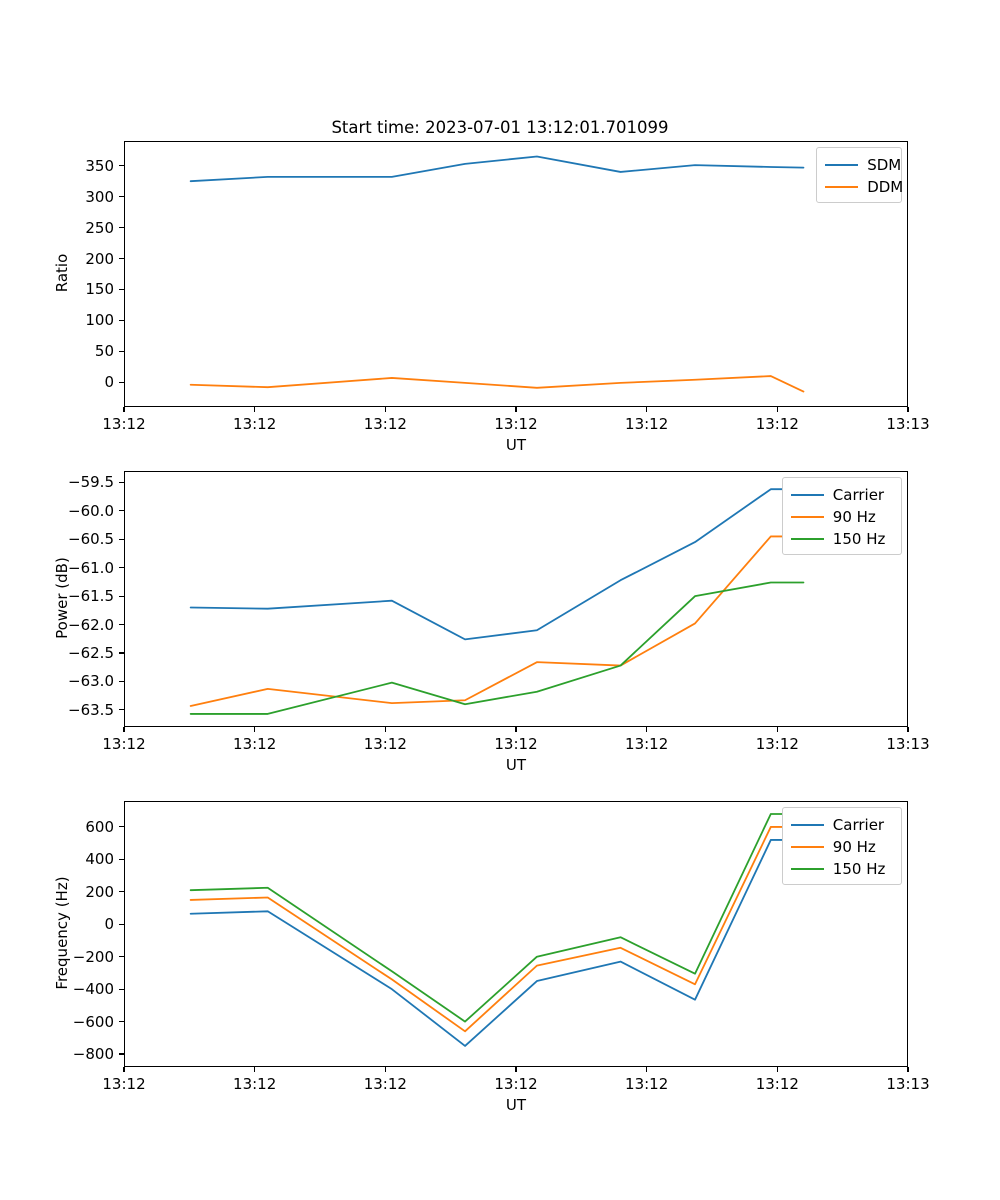 The width and height of the screenshot is (1000, 1200). What do you see at coordinates (62, 273) in the screenshot?
I see `yaxis-label: Ratio` at bounding box center [62, 273].